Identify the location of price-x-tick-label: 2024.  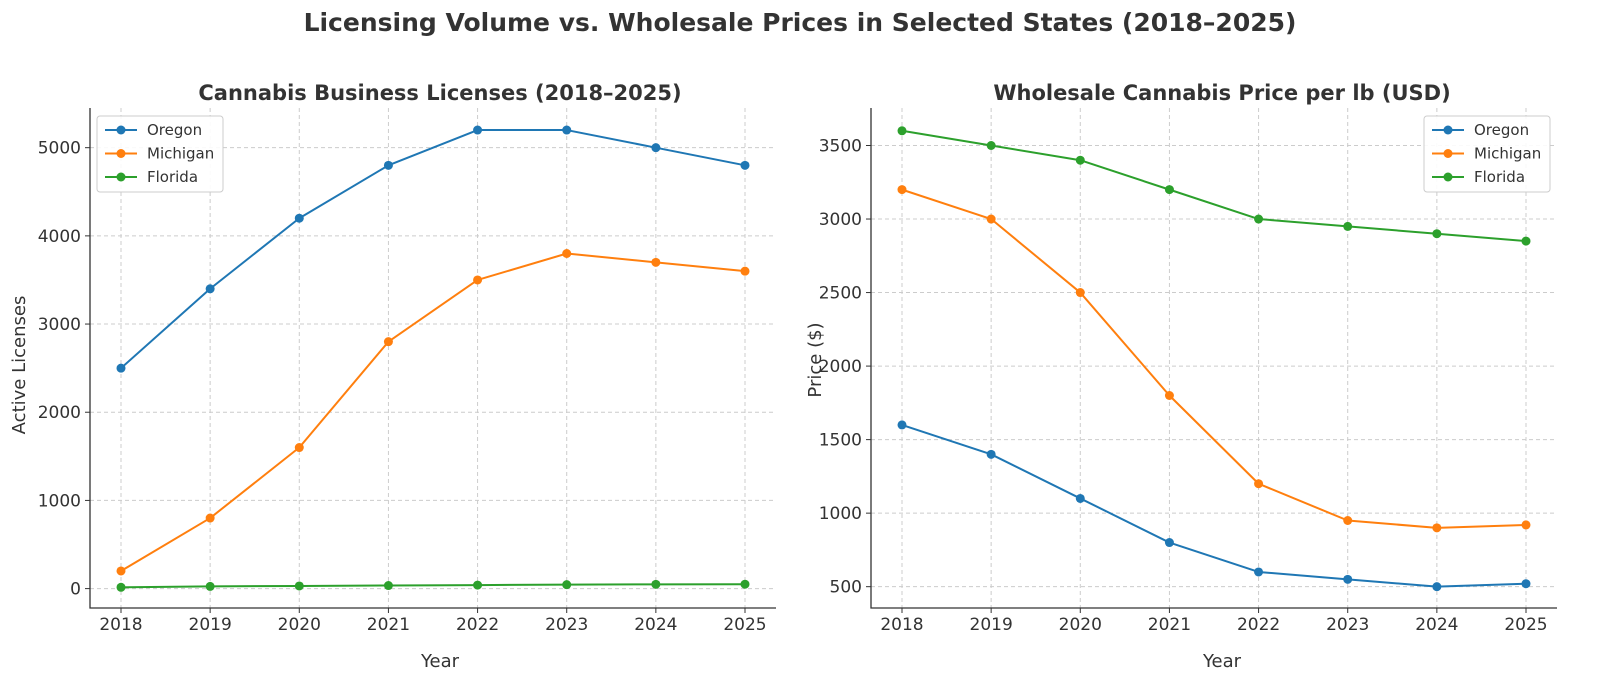
(1436, 625).